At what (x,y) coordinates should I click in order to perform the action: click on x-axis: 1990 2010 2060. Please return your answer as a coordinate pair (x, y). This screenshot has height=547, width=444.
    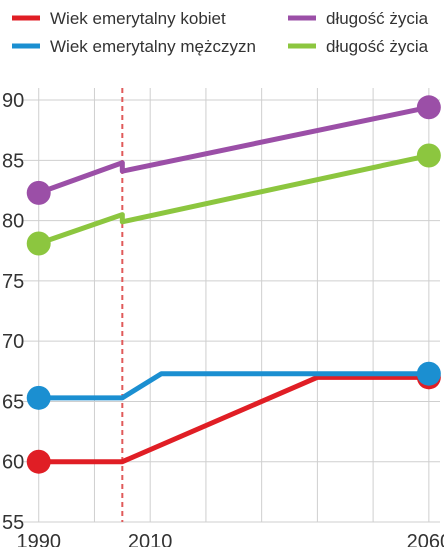
    Looking at the image, I should click on (230, 539).